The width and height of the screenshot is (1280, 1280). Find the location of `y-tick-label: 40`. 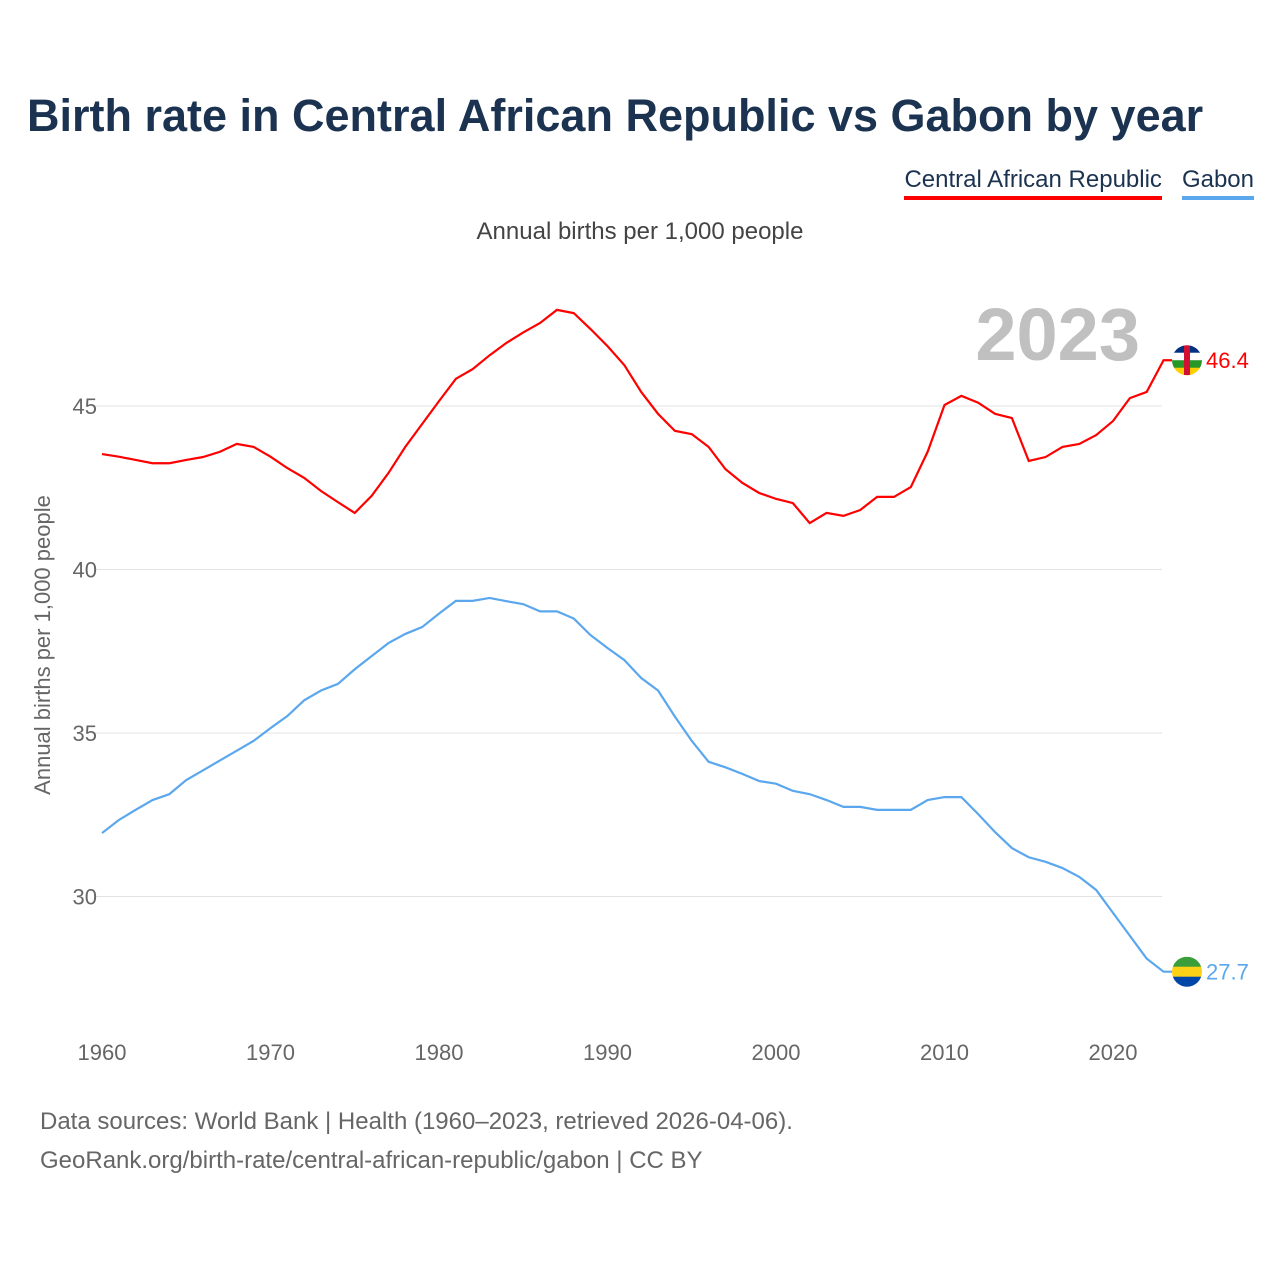

y-tick-label: 40 is located at coordinates (85, 570).